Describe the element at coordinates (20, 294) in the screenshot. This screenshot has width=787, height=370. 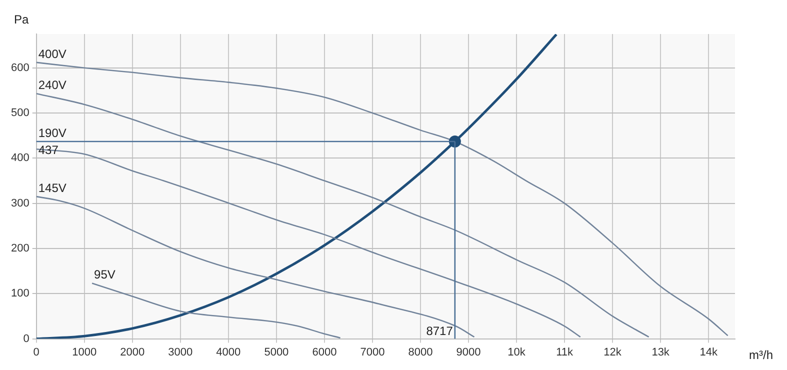
I see `y-tick-label: 100` at that location.